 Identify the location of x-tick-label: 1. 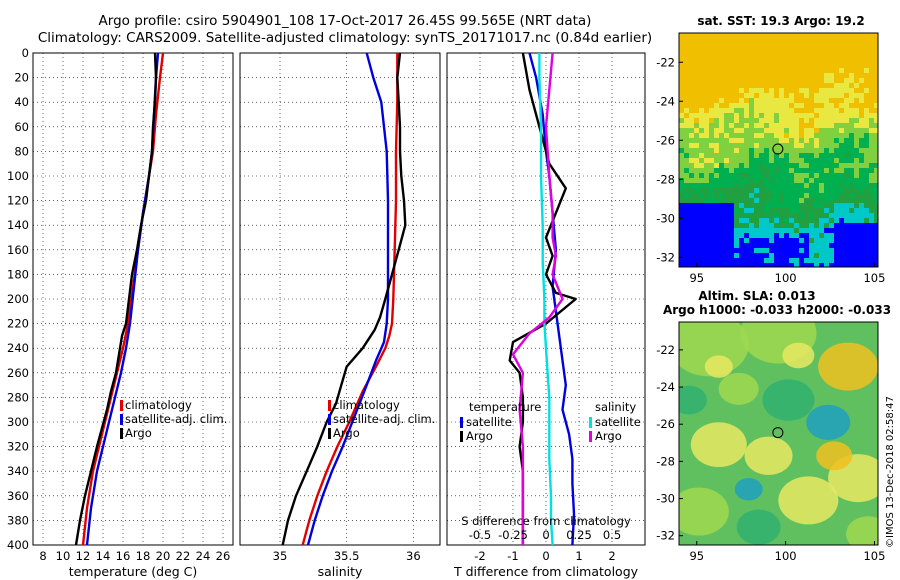
(578, 556).